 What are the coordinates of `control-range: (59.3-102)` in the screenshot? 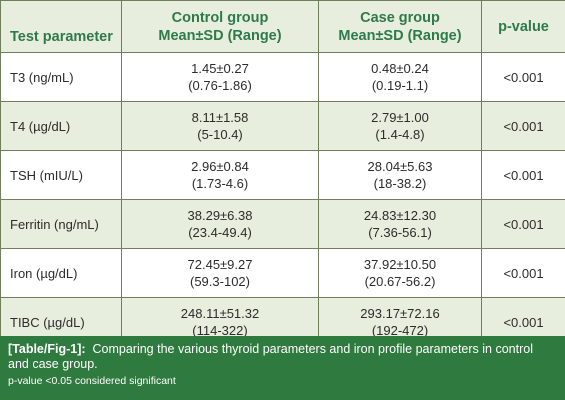 It's located at (220, 281).